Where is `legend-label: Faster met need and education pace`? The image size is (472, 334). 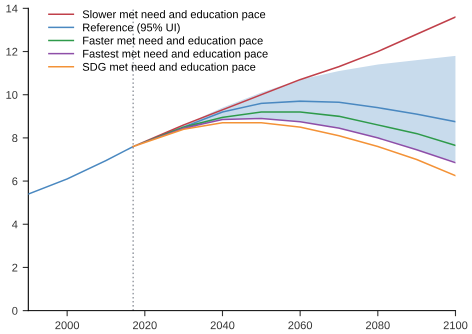 legend-label: Faster met need and education pace is located at coordinates (173, 41).